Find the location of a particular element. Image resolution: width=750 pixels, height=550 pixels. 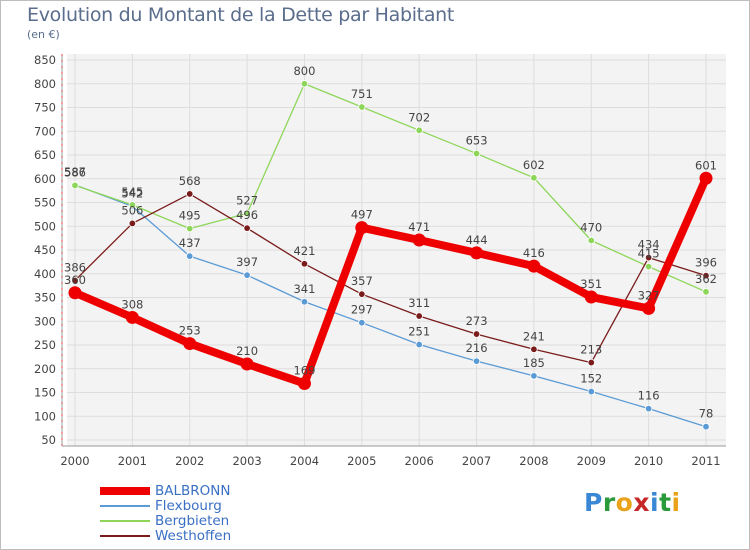

data-label: 396 is located at coordinates (706, 263).